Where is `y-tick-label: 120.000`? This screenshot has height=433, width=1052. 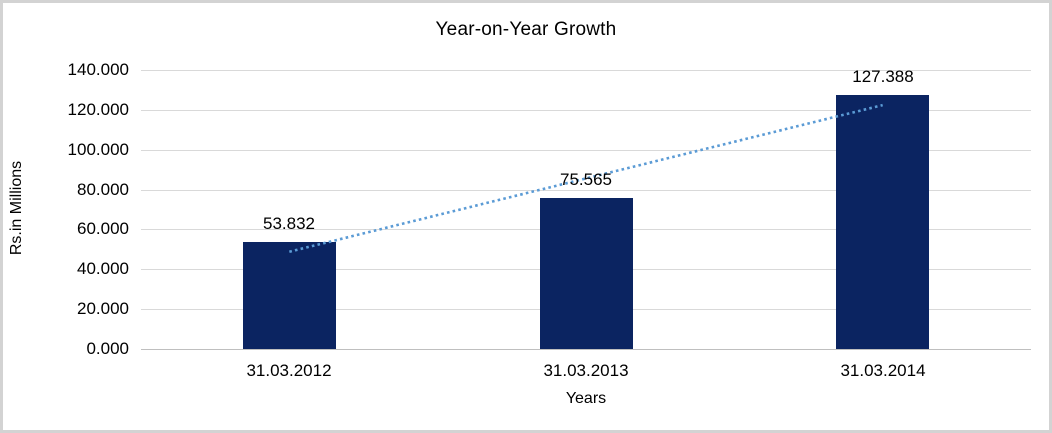 y-tick-label: 120.000 is located at coordinates (98, 109).